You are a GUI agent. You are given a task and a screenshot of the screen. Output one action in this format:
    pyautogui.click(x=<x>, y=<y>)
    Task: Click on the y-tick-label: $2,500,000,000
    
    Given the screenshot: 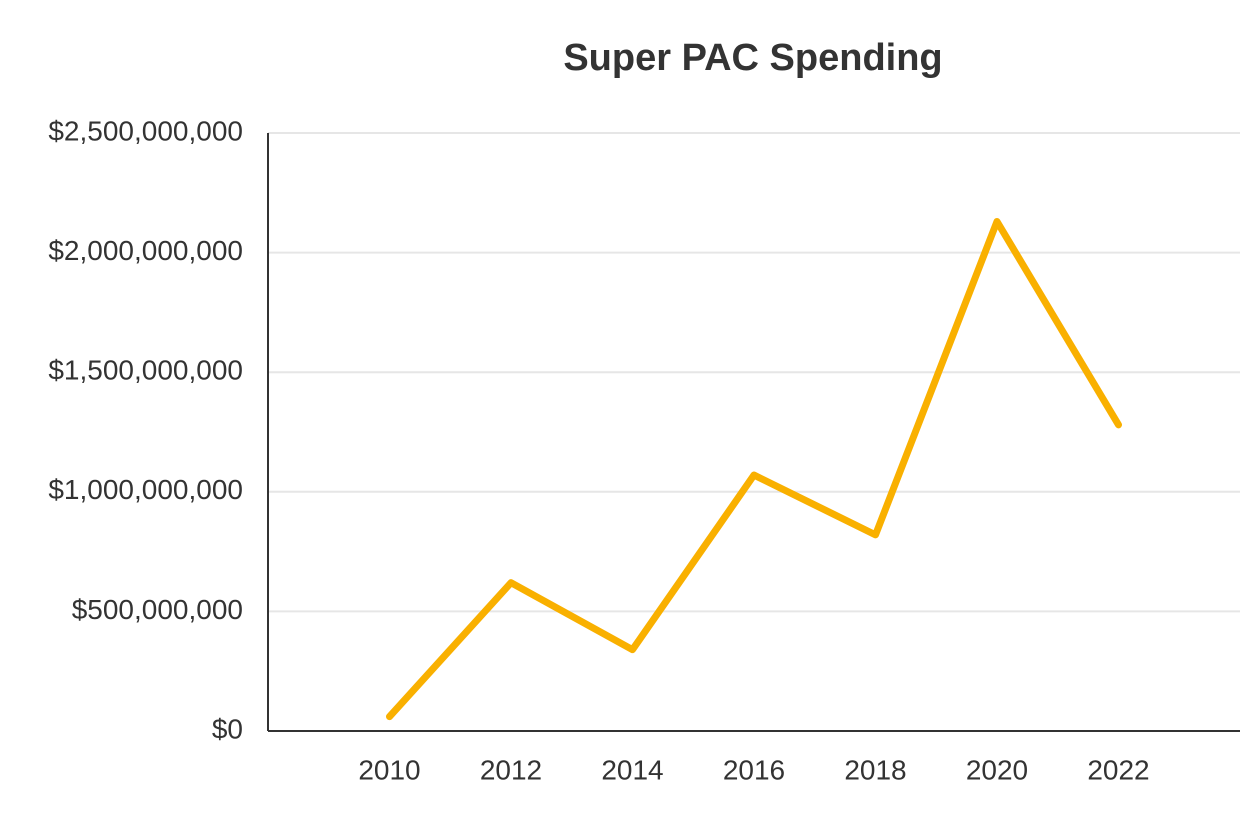 What is the action you would take?
    pyautogui.click(x=145, y=130)
    